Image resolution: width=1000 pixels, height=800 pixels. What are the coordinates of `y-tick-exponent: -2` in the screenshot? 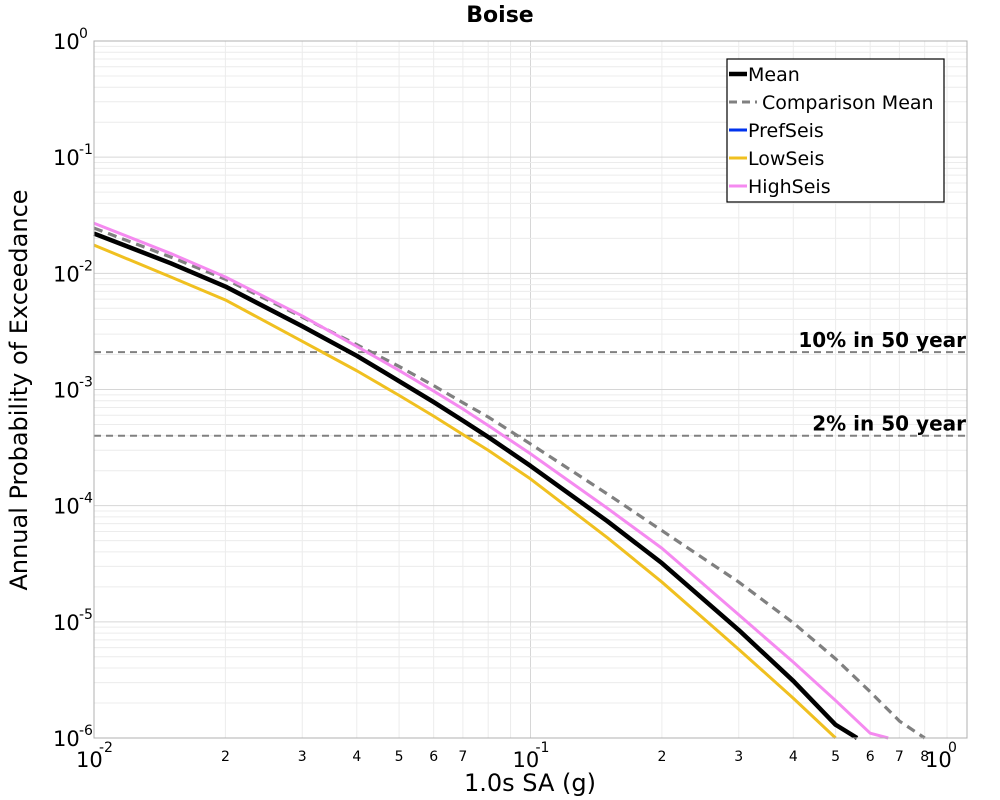 It's located at (86, 266).